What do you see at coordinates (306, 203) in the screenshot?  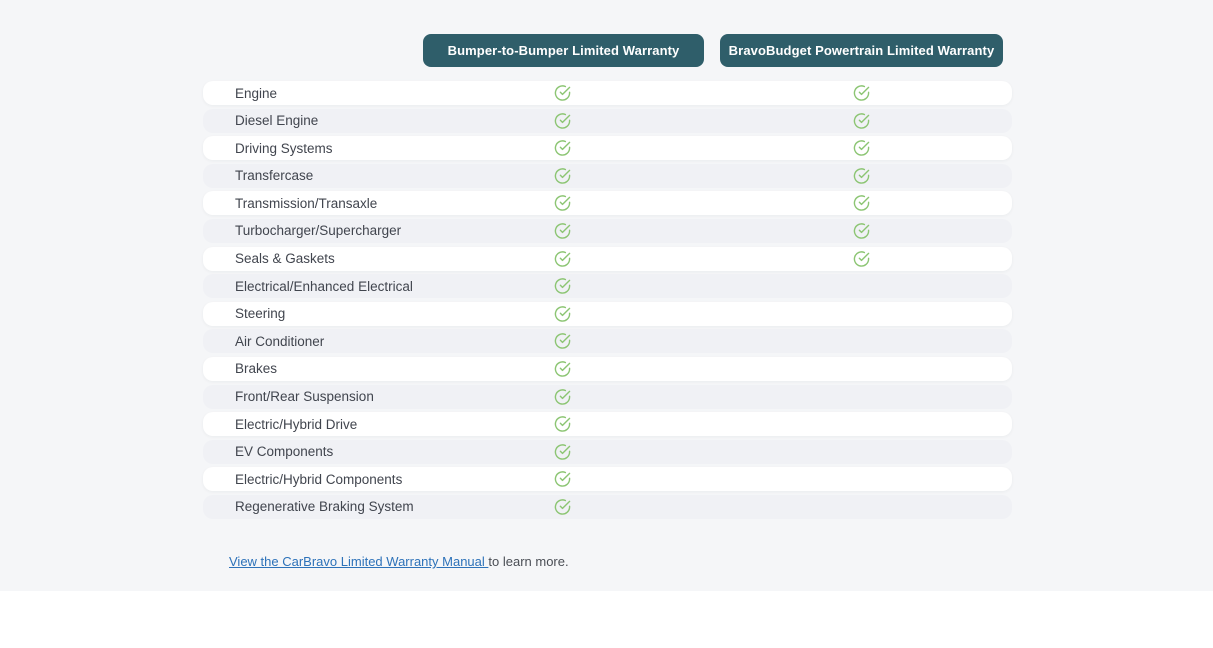 I see `row-label: Transmission/Transaxle` at bounding box center [306, 203].